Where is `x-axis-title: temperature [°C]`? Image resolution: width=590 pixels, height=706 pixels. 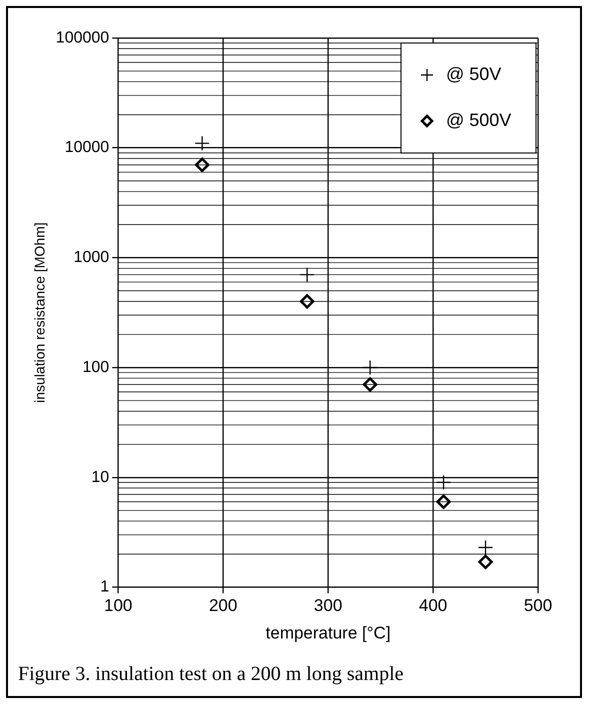
x-axis-title: temperature [°C] is located at coordinates (328, 632).